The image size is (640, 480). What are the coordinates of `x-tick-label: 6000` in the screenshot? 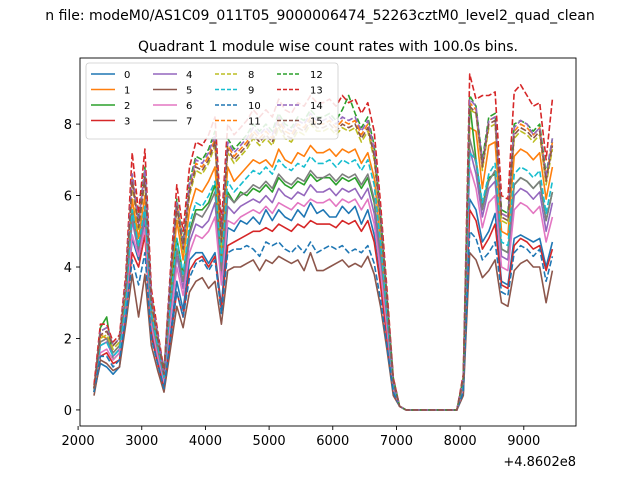 It's located at (332, 441).